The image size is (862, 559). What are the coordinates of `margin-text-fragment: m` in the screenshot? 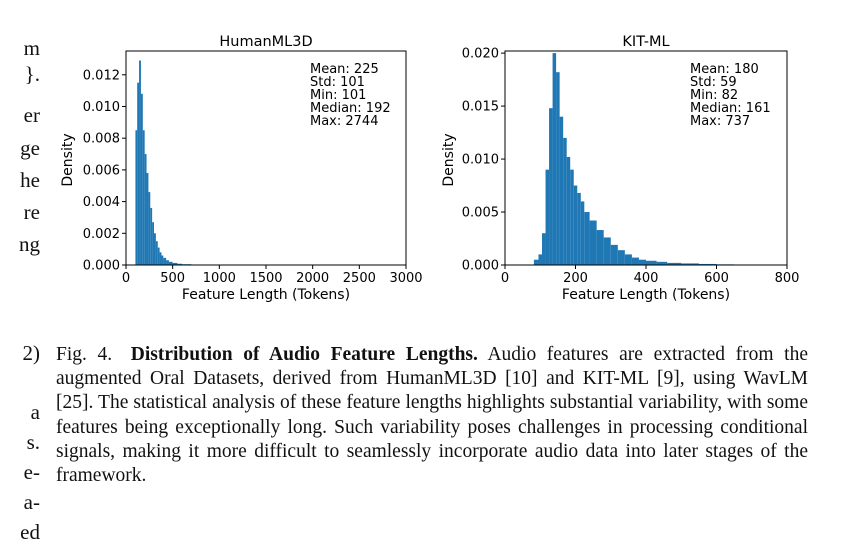 It's located at (31, 48).